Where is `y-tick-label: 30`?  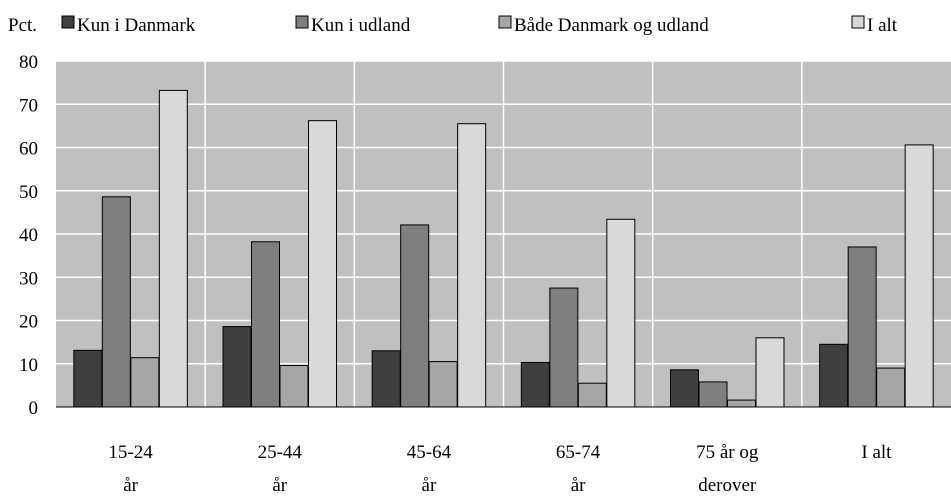
y-tick-label: 30 is located at coordinates (28, 278).